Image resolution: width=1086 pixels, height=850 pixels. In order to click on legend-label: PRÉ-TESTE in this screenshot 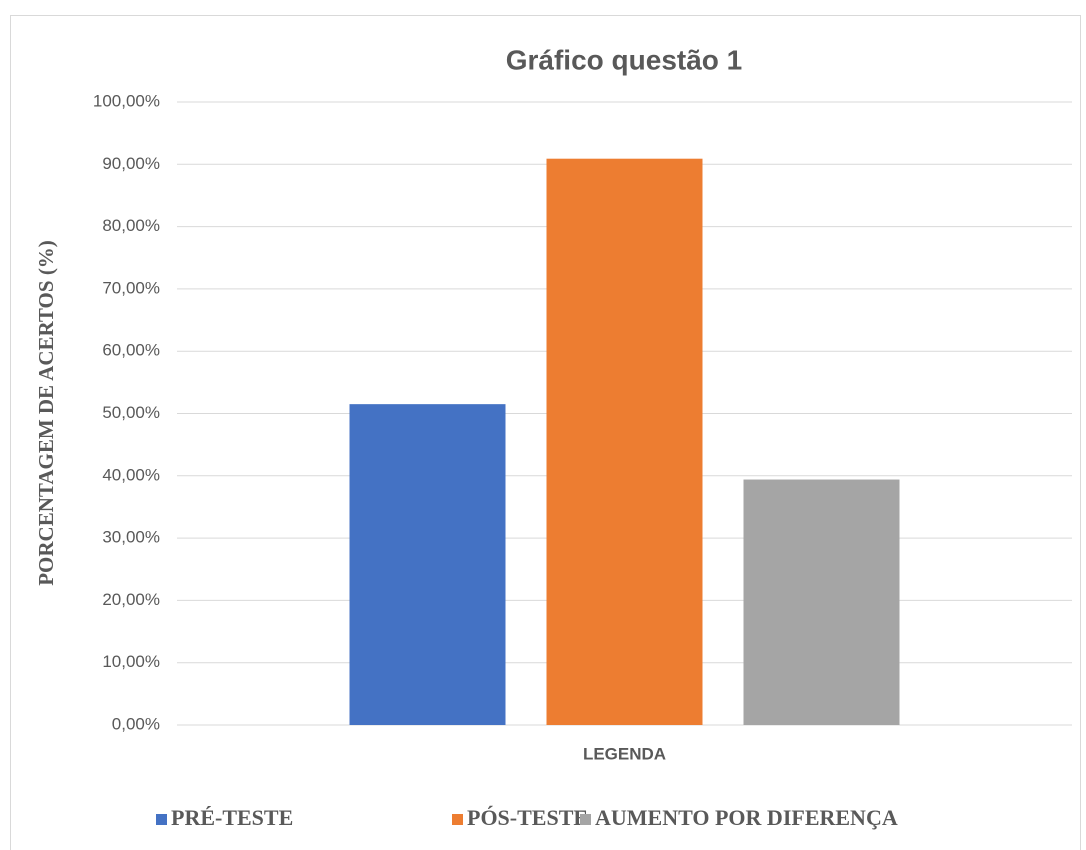, I will do `click(232, 817)`.